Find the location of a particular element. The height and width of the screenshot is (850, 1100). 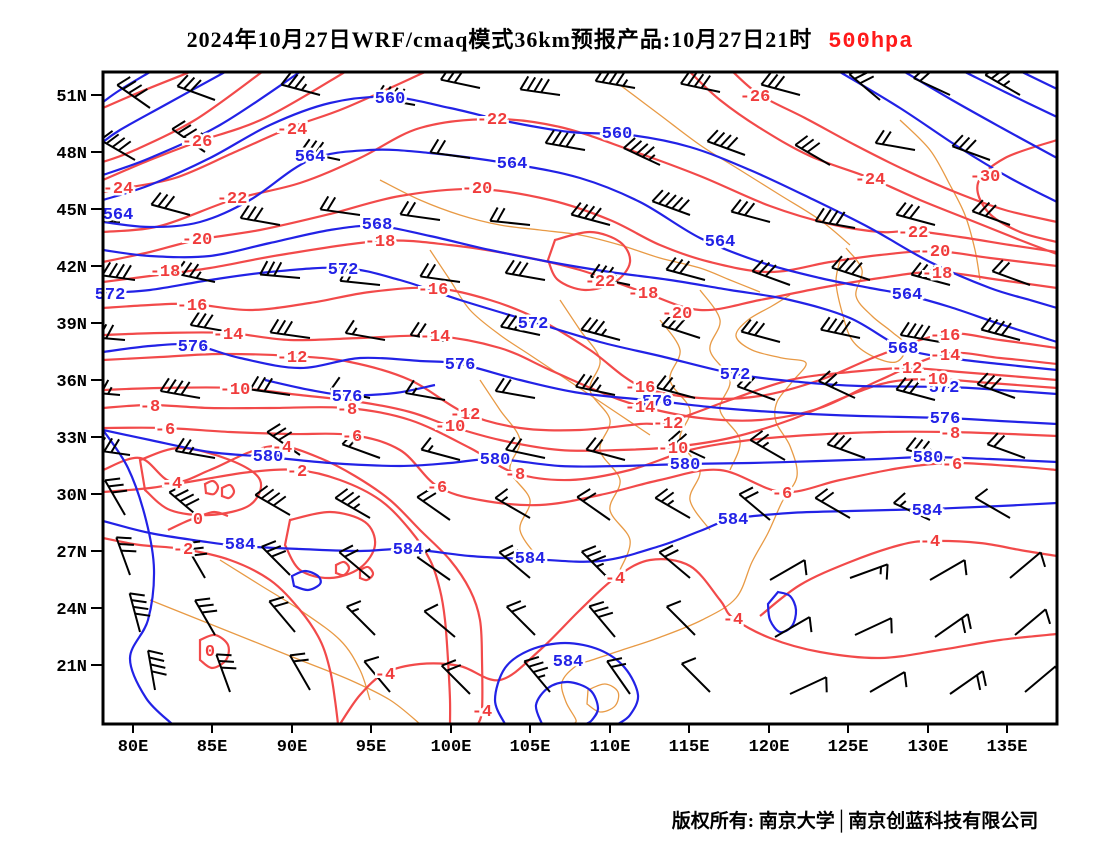

contour-label: -18 is located at coordinates (643, 294).